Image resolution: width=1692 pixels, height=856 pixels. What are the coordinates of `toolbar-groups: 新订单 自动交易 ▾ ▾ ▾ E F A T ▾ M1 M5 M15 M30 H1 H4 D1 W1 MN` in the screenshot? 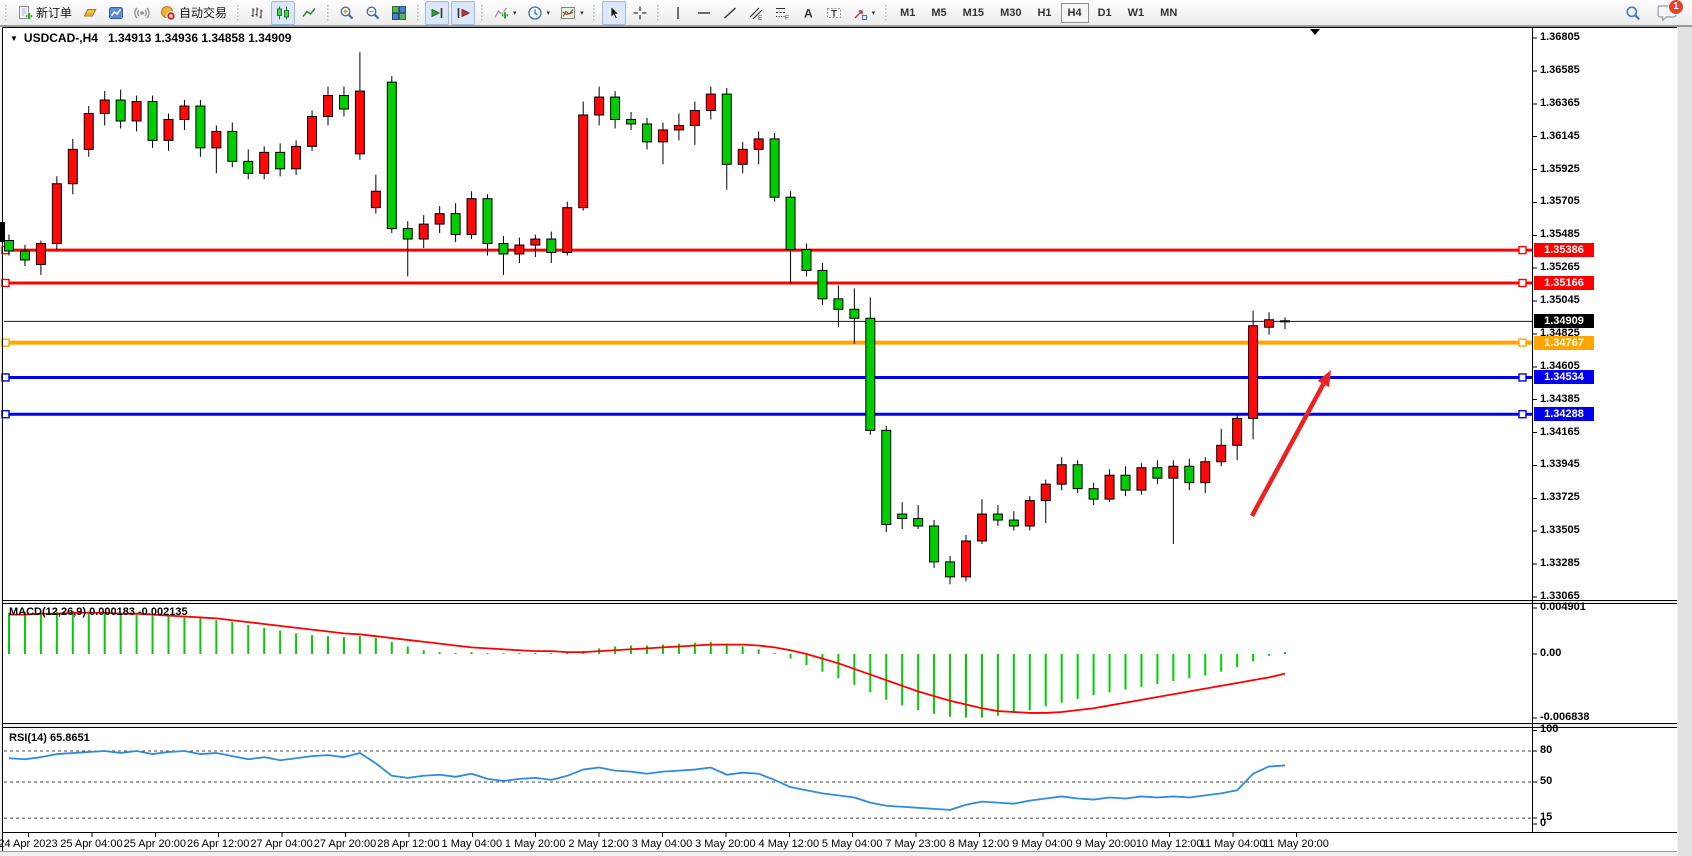 It's located at (592, 12).